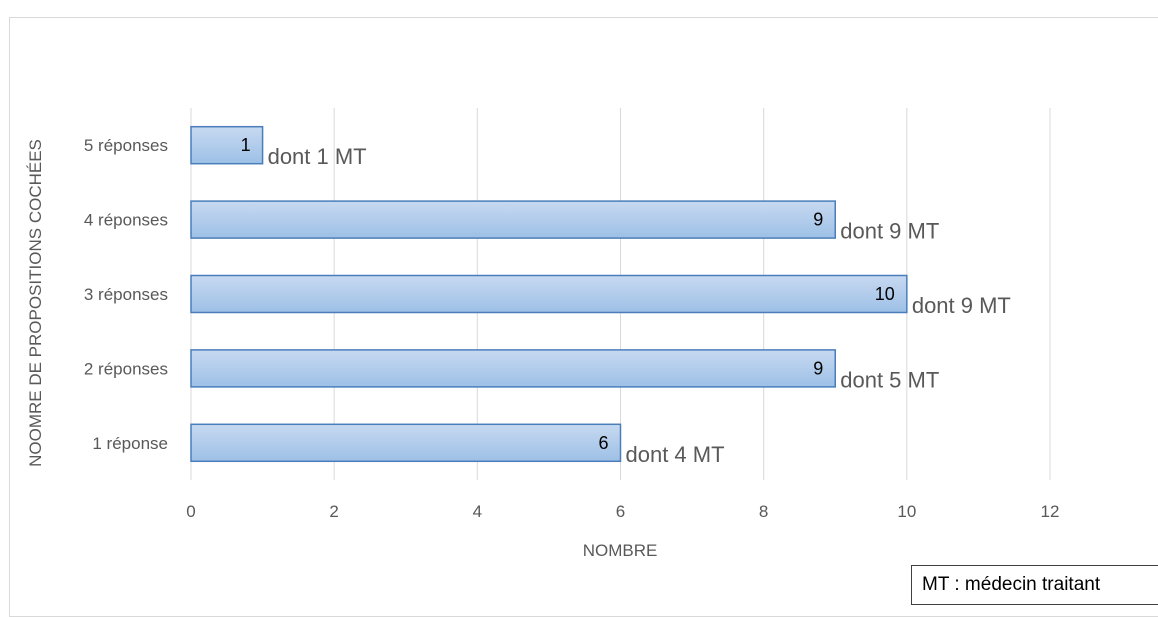 This screenshot has height=617, width=1158. What do you see at coordinates (906, 511) in the screenshot?
I see `x-tick-label: 10` at bounding box center [906, 511].